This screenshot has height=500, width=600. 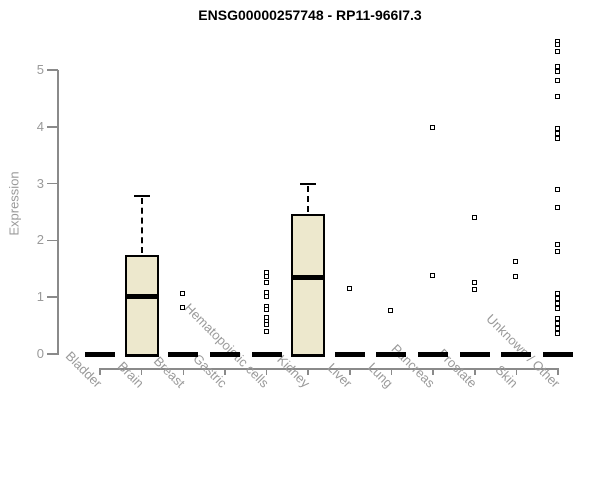 What do you see at coordinates (413, 366) in the screenshot?
I see `x-tick-label: Pancreas` at bounding box center [413, 366].